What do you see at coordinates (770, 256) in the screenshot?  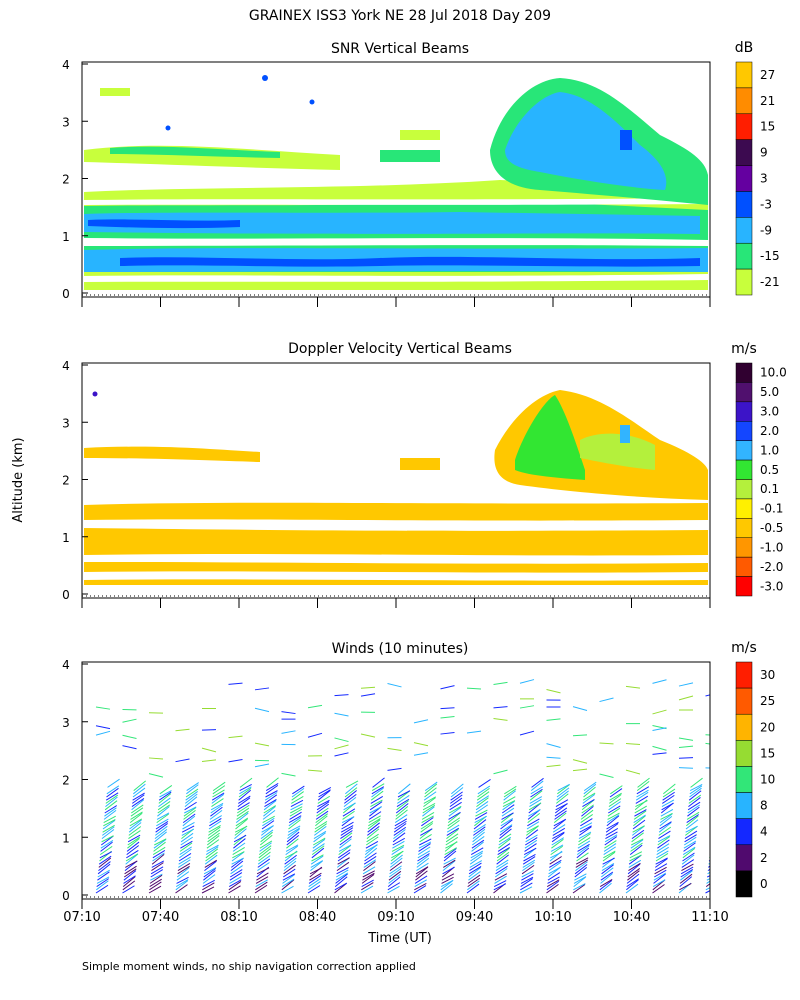 I see `colorbar-label: -15` at bounding box center [770, 256].